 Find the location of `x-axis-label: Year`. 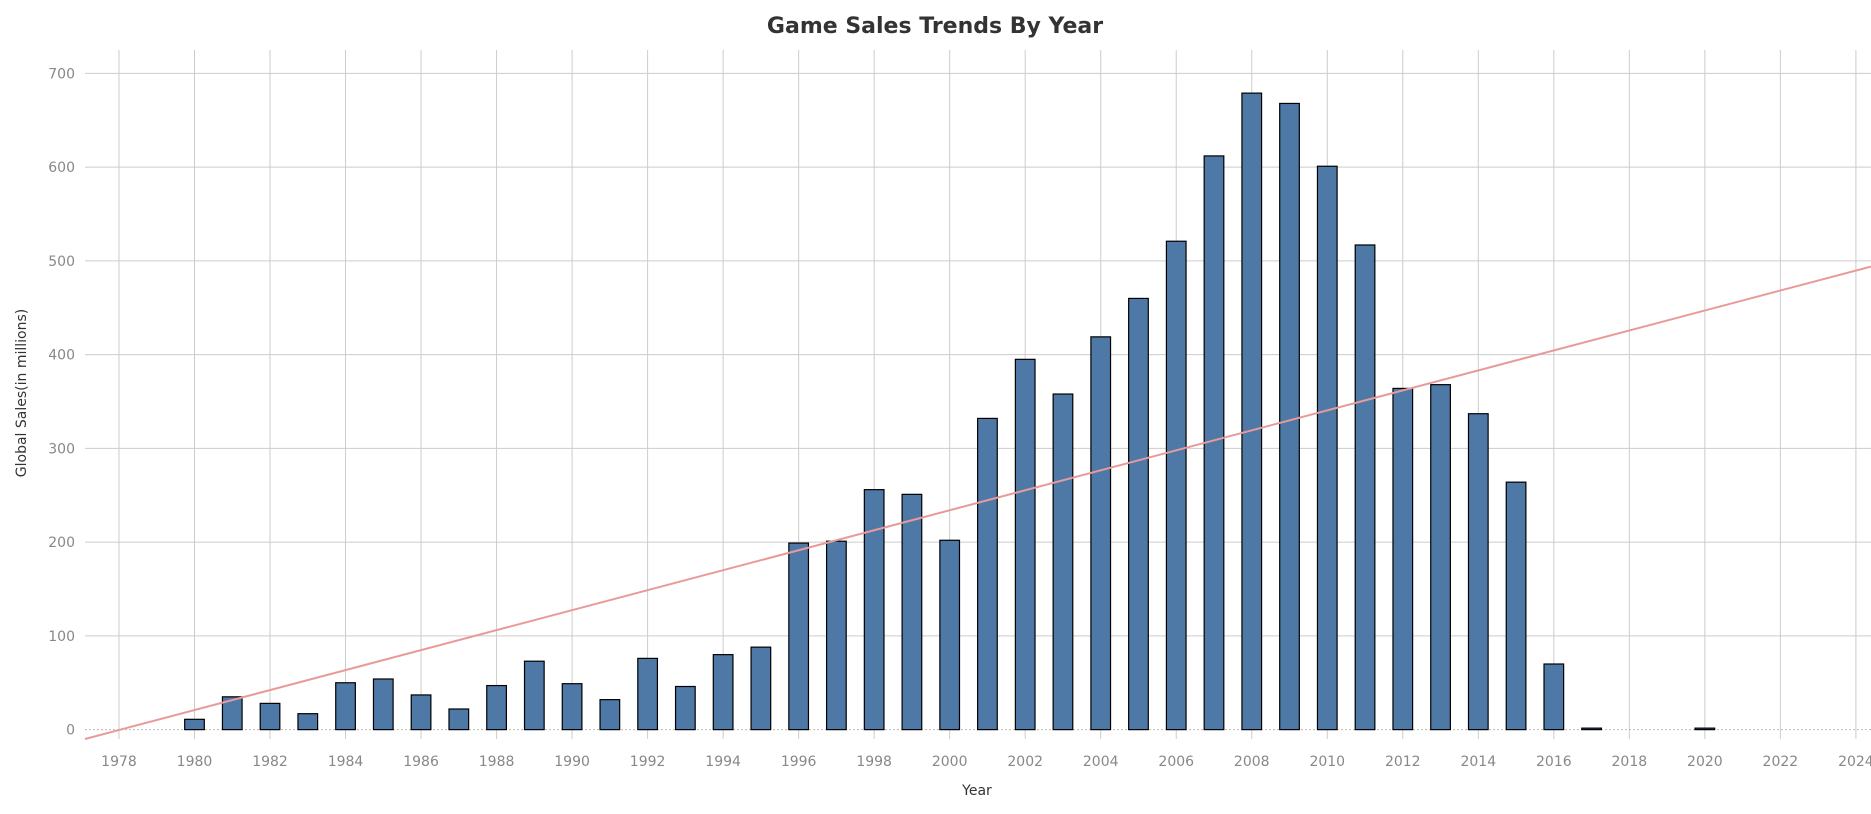

x-axis-label: Year is located at coordinates (976, 791).